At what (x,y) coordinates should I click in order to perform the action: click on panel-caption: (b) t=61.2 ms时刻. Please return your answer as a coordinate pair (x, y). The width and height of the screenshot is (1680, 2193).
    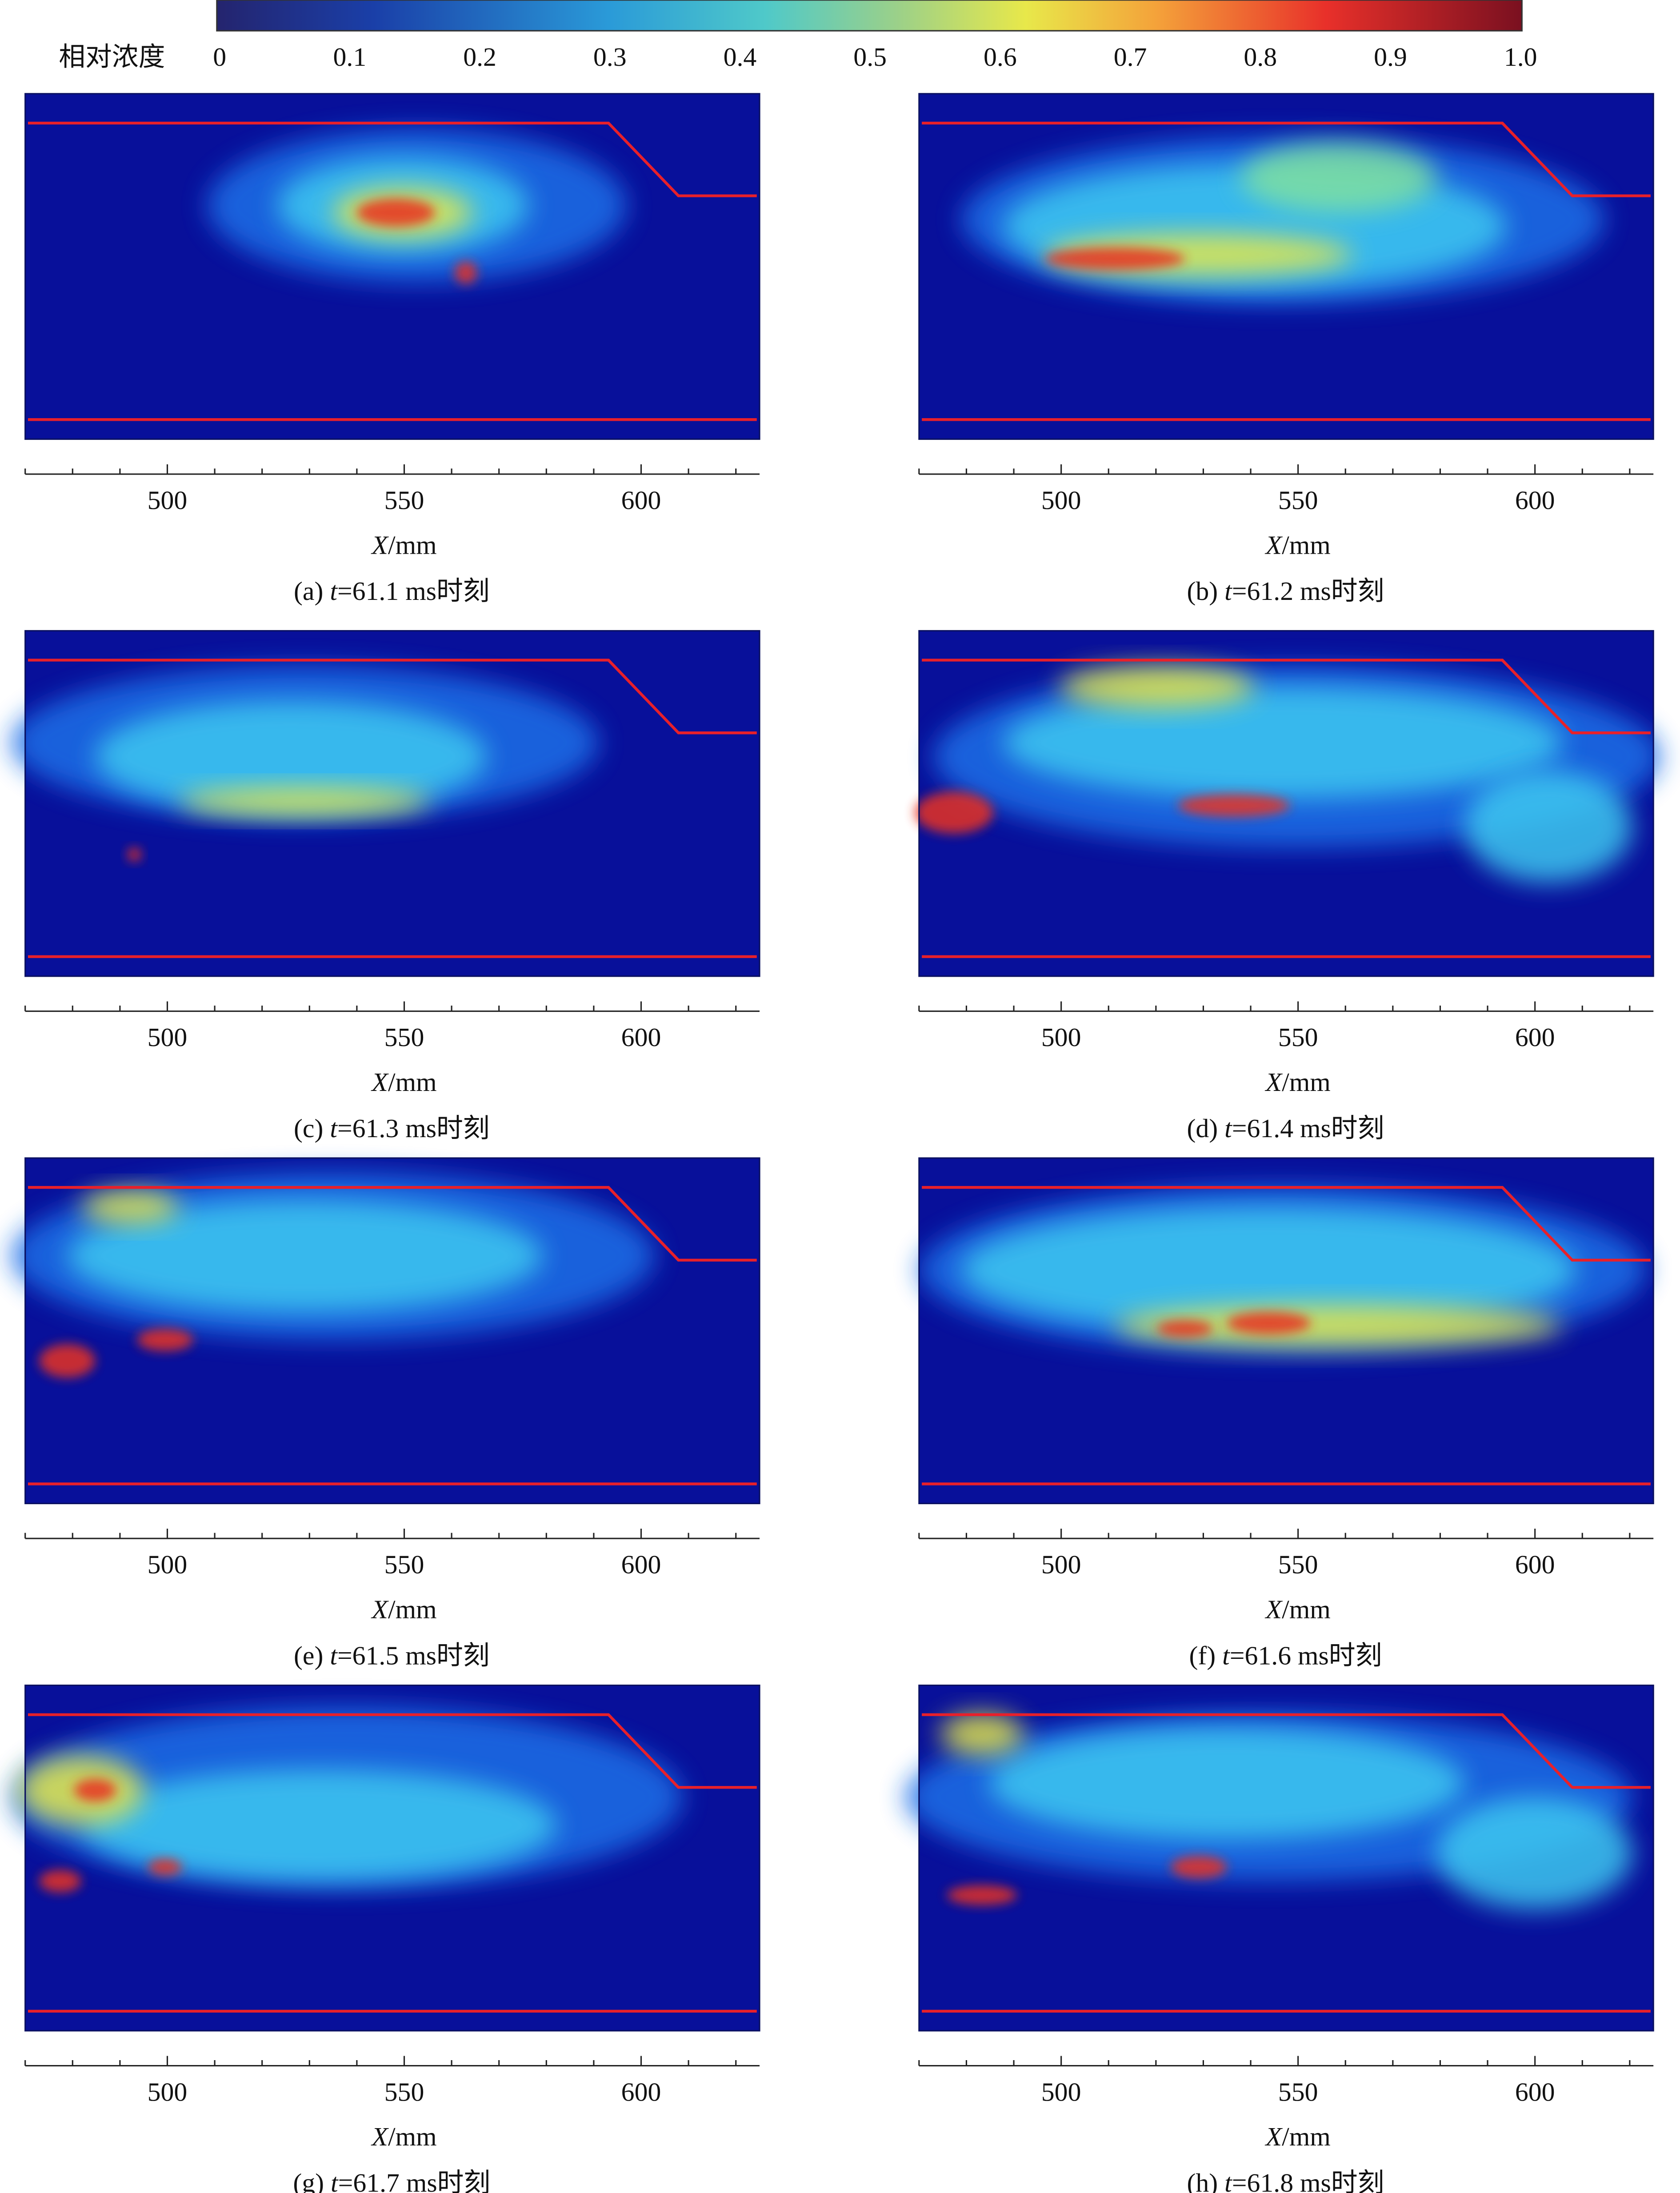
    Looking at the image, I should click on (1285, 591).